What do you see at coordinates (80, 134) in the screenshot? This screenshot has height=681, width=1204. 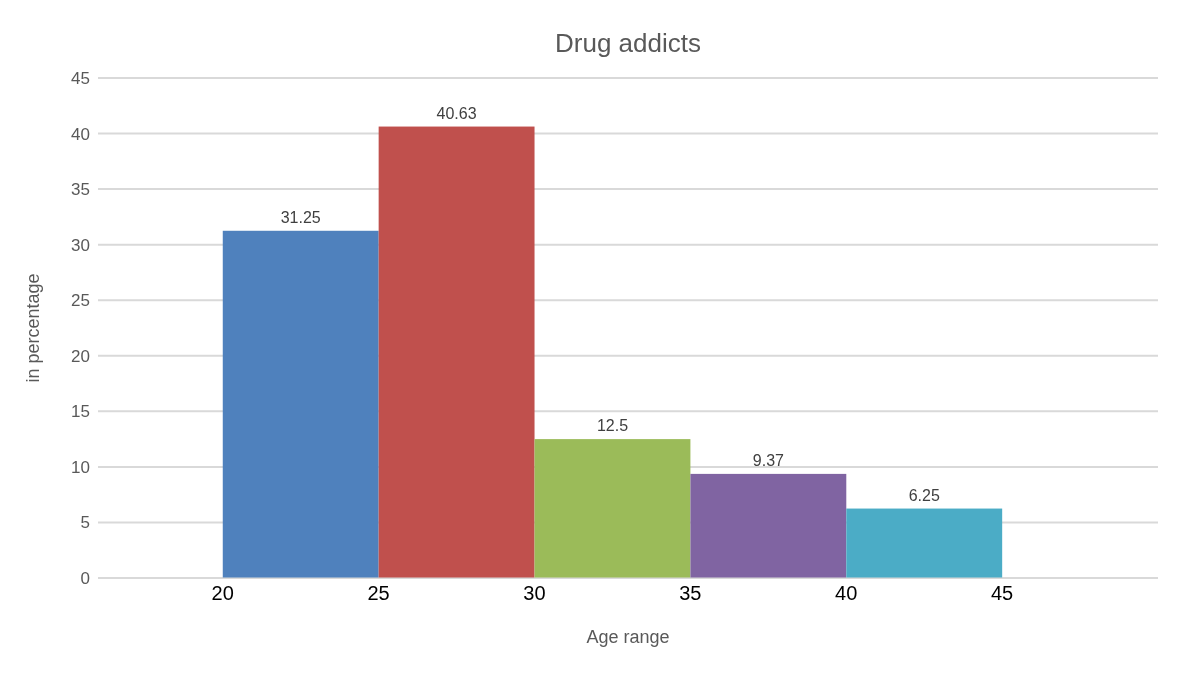 I see `y-tick-label: 40` at bounding box center [80, 134].